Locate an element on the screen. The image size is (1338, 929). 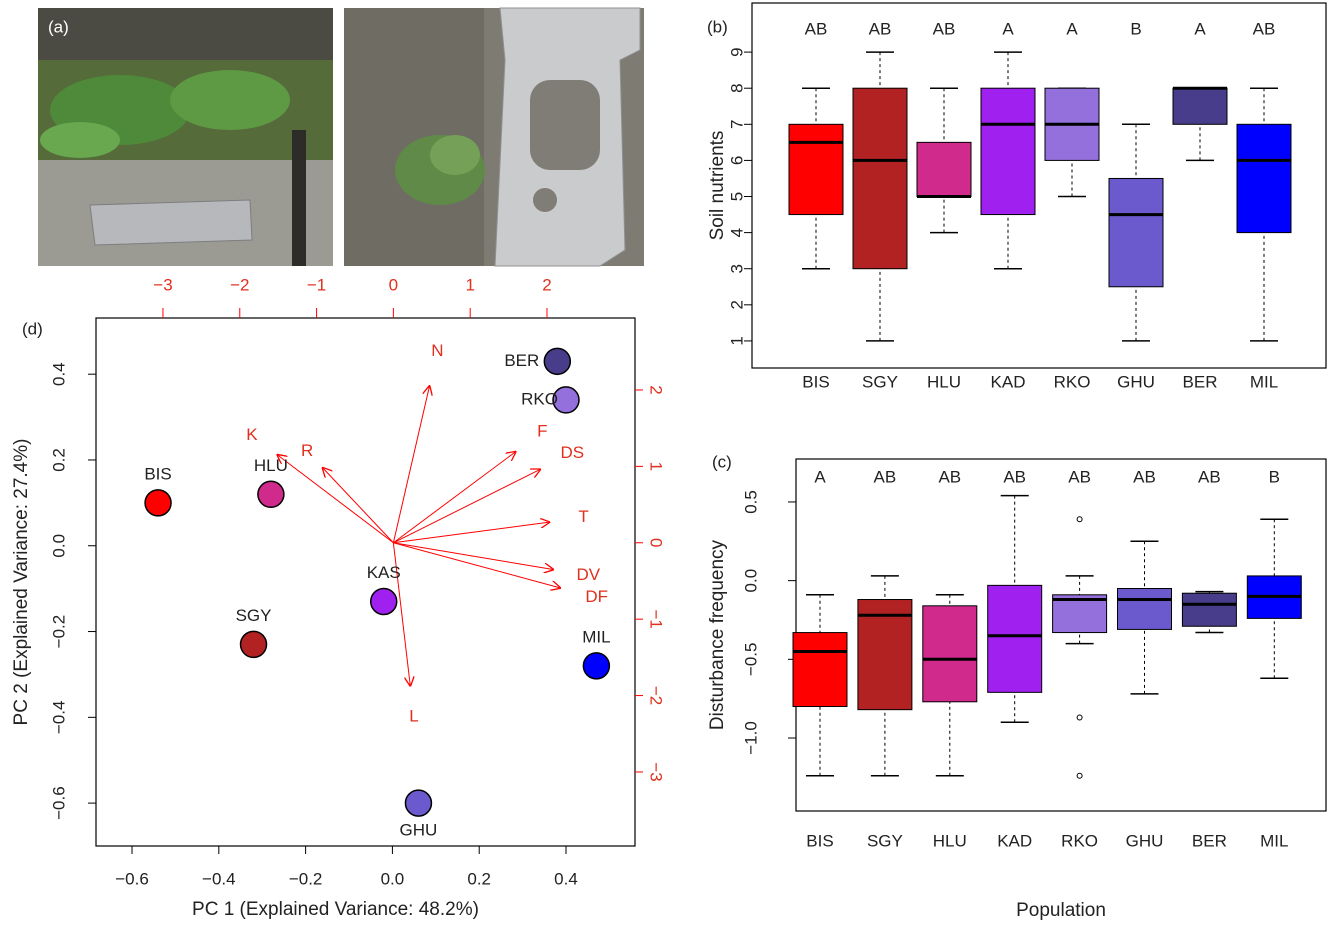
loading-label: T is located at coordinates (583, 516).